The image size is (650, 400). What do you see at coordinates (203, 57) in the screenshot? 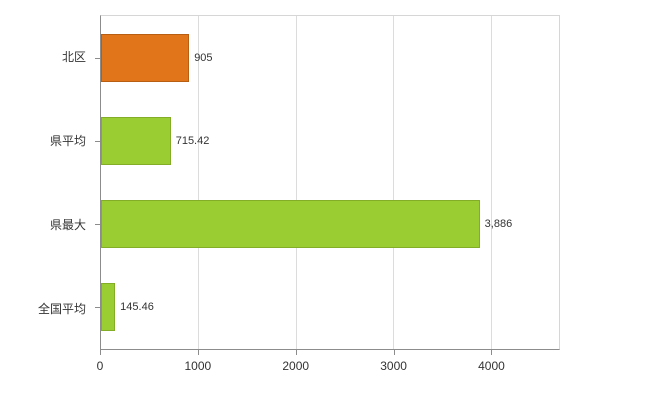
I see `value-label: 905` at bounding box center [203, 57].